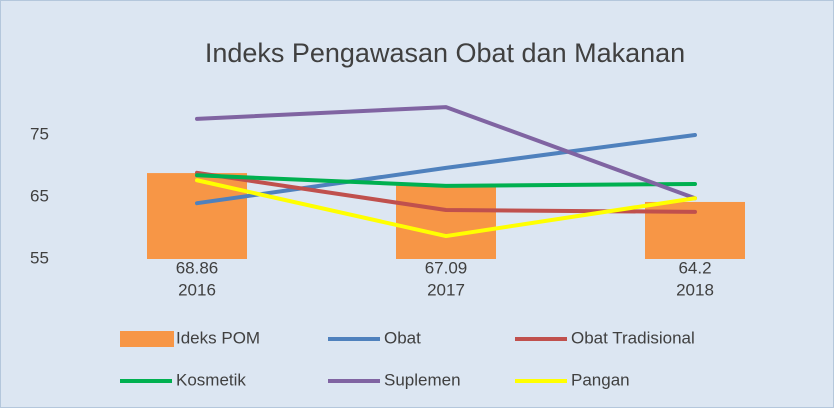  I want to click on legend-label: Ideks POM, so click(218, 337).